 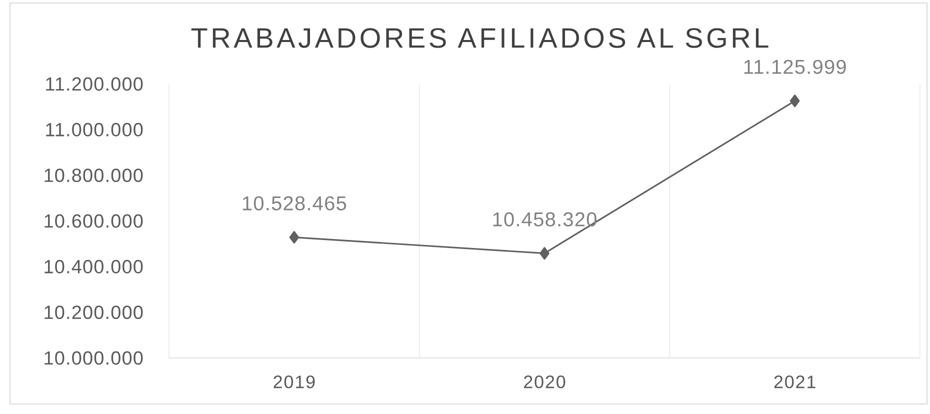 I want to click on x-tick-label: 2021, so click(x=795, y=382).